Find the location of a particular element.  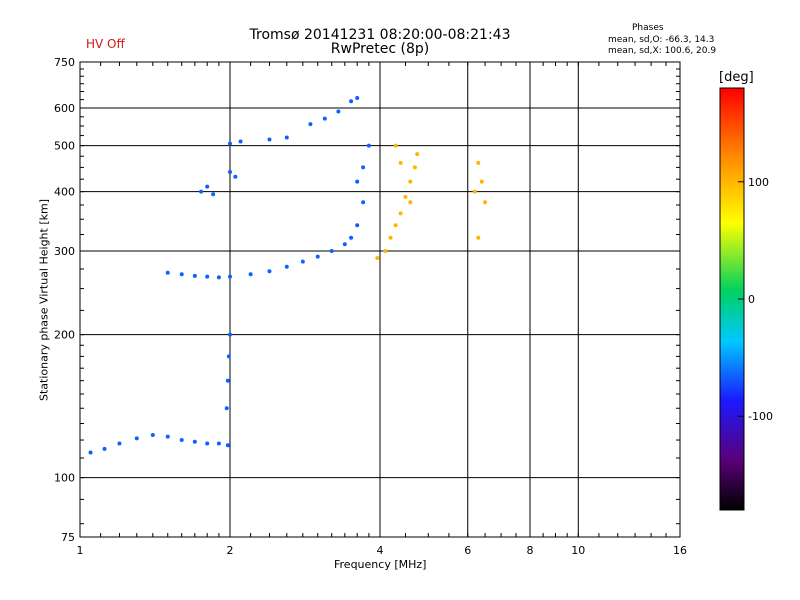

y-tick-label: 400 is located at coordinates (64, 192).